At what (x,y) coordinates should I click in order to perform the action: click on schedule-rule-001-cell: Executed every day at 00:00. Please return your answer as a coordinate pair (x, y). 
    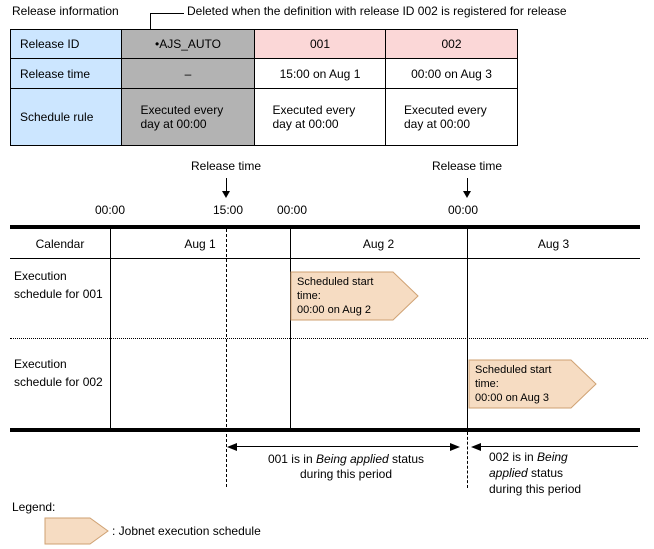
    Looking at the image, I should click on (320, 117).